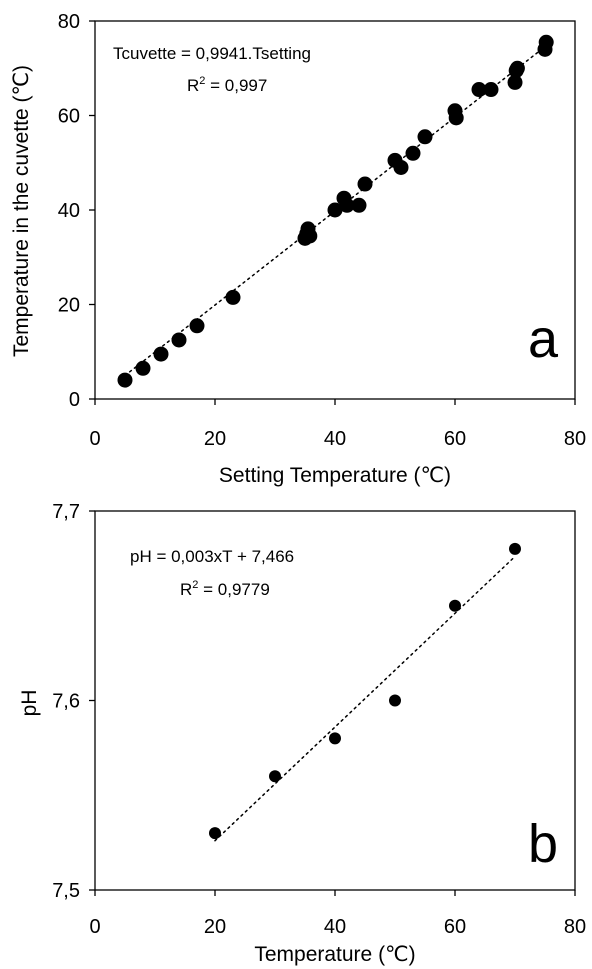 Image resolution: width=592 pixels, height=969 pixels. What do you see at coordinates (575, 439) in the screenshot?
I see `panel-a-x-tick-label: 80` at bounding box center [575, 439].